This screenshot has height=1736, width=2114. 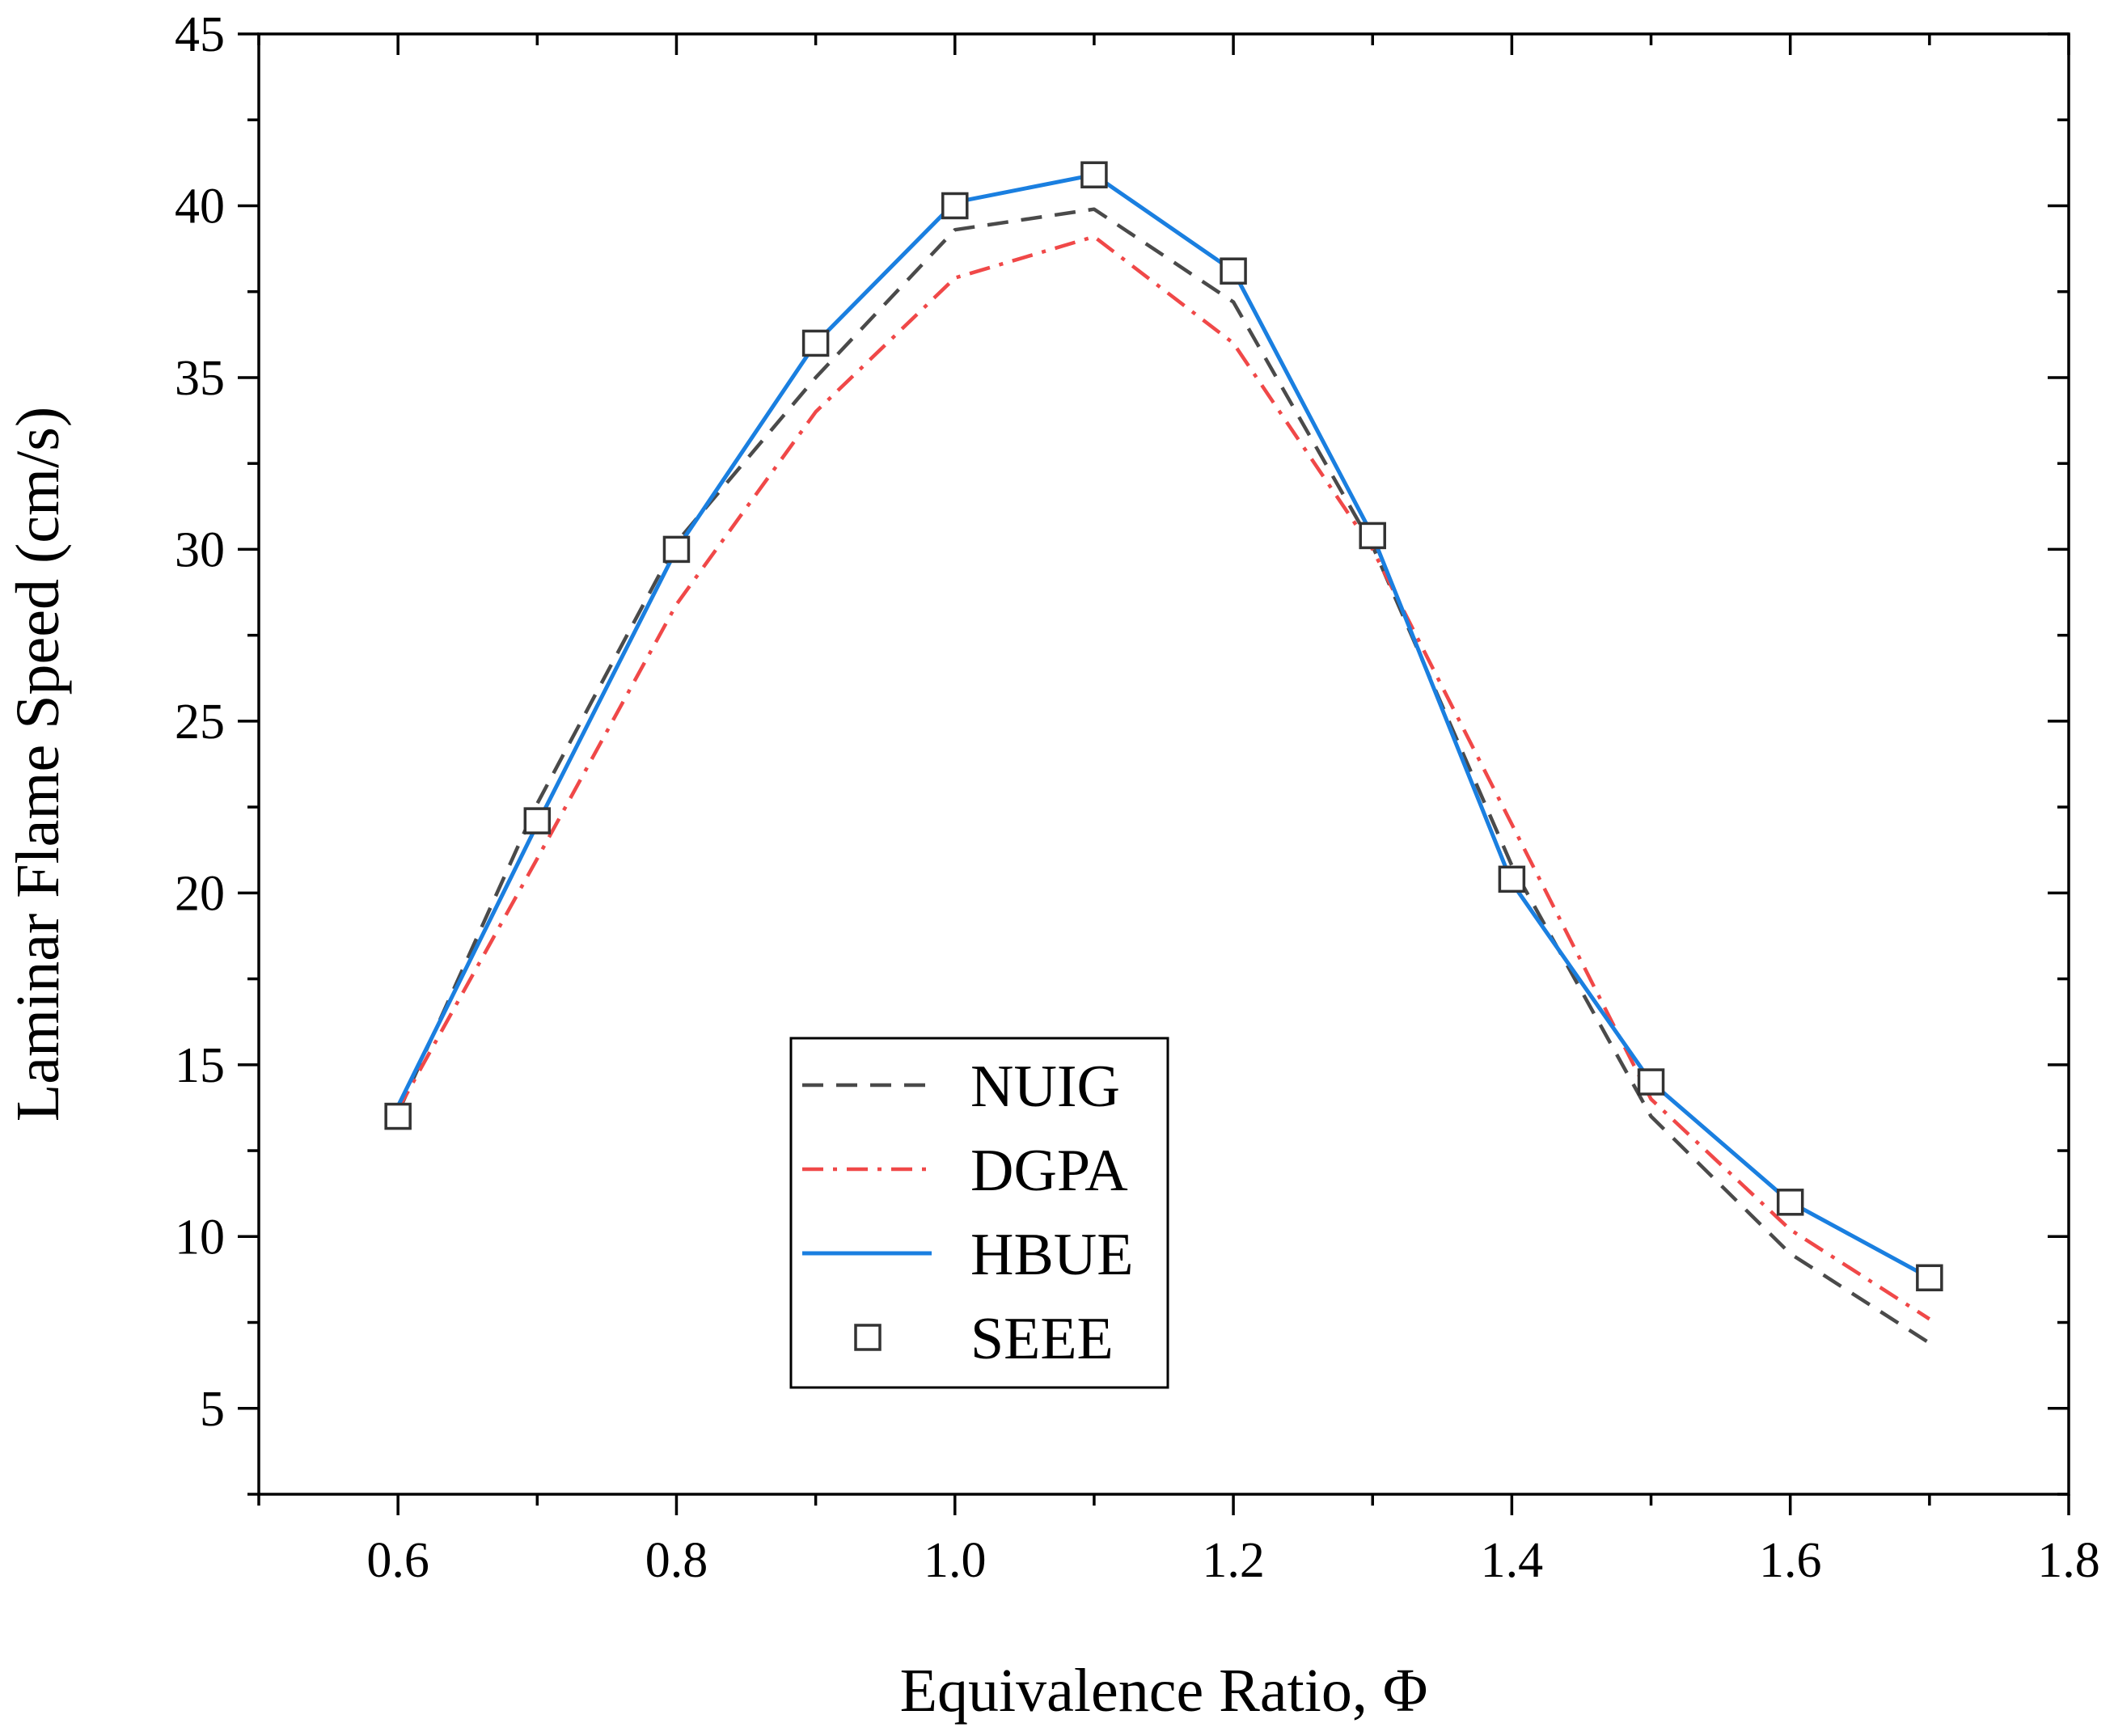 I want to click on x-tick-label: 0.8, so click(x=676, y=1560).